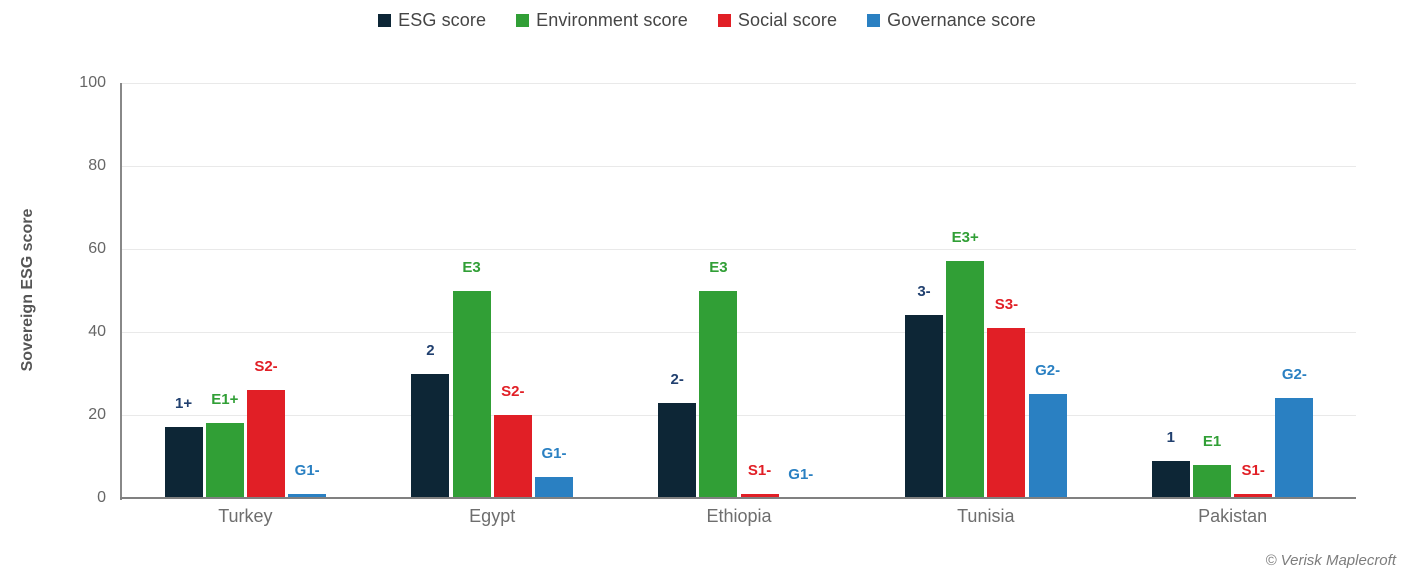 The width and height of the screenshot is (1414, 586). What do you see at coordinates (101, 497) in the screenshot?
I see `y-tick-label-0: 0` at bounding box center [101, 497].